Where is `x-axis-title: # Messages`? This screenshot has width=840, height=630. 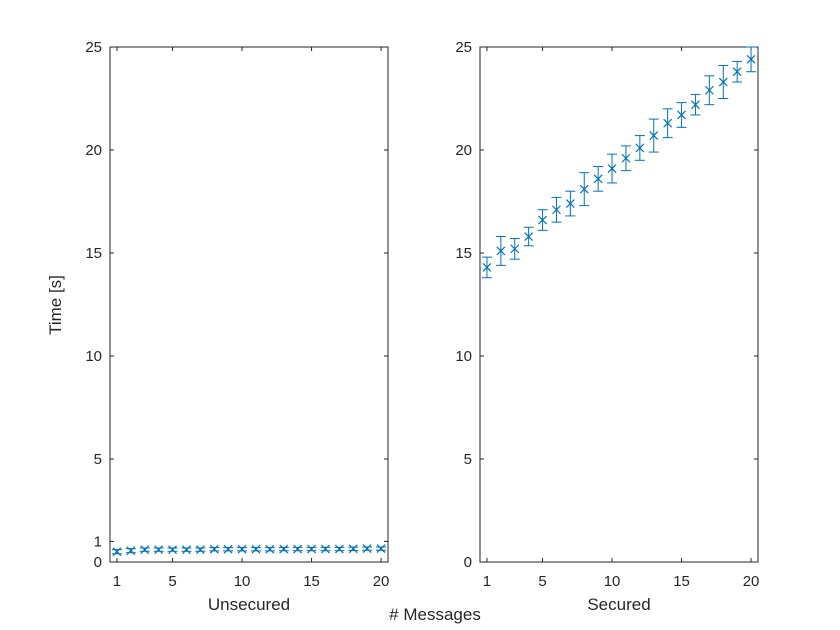 x-axis-title: # Messages is located at coordinates (435, 614).